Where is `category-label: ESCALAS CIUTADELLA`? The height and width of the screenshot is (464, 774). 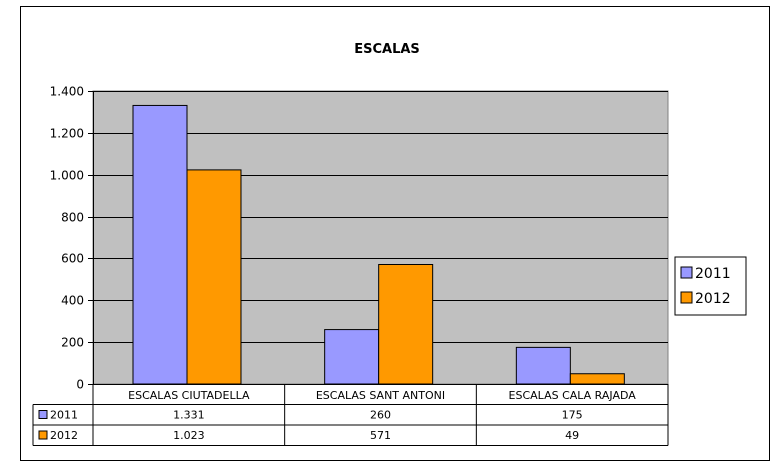 category-label: ESCALAS CIUTADELLA is located at coordinates (189, 395).